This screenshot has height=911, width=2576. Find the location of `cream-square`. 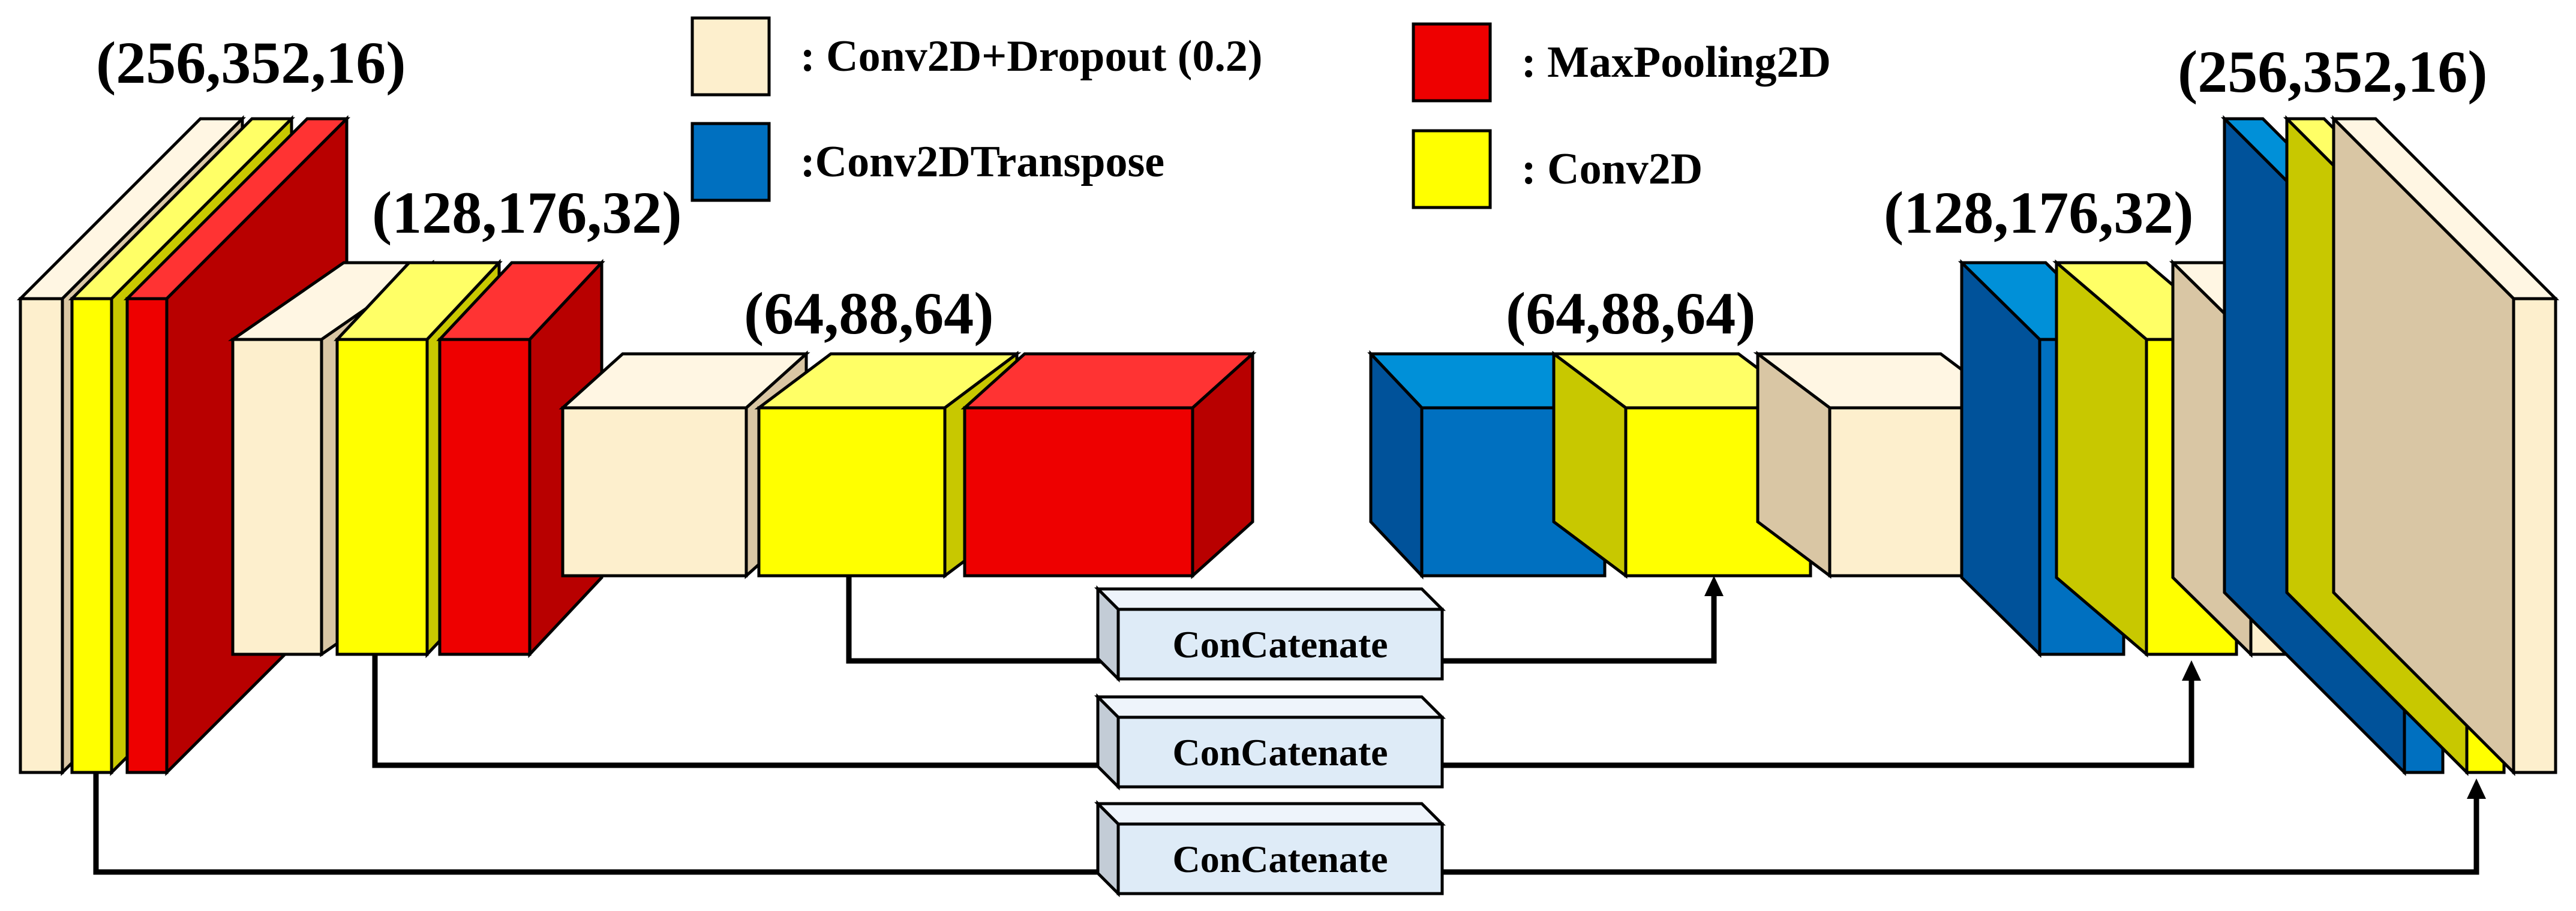

cream-square is located at coordinates (731, 56).